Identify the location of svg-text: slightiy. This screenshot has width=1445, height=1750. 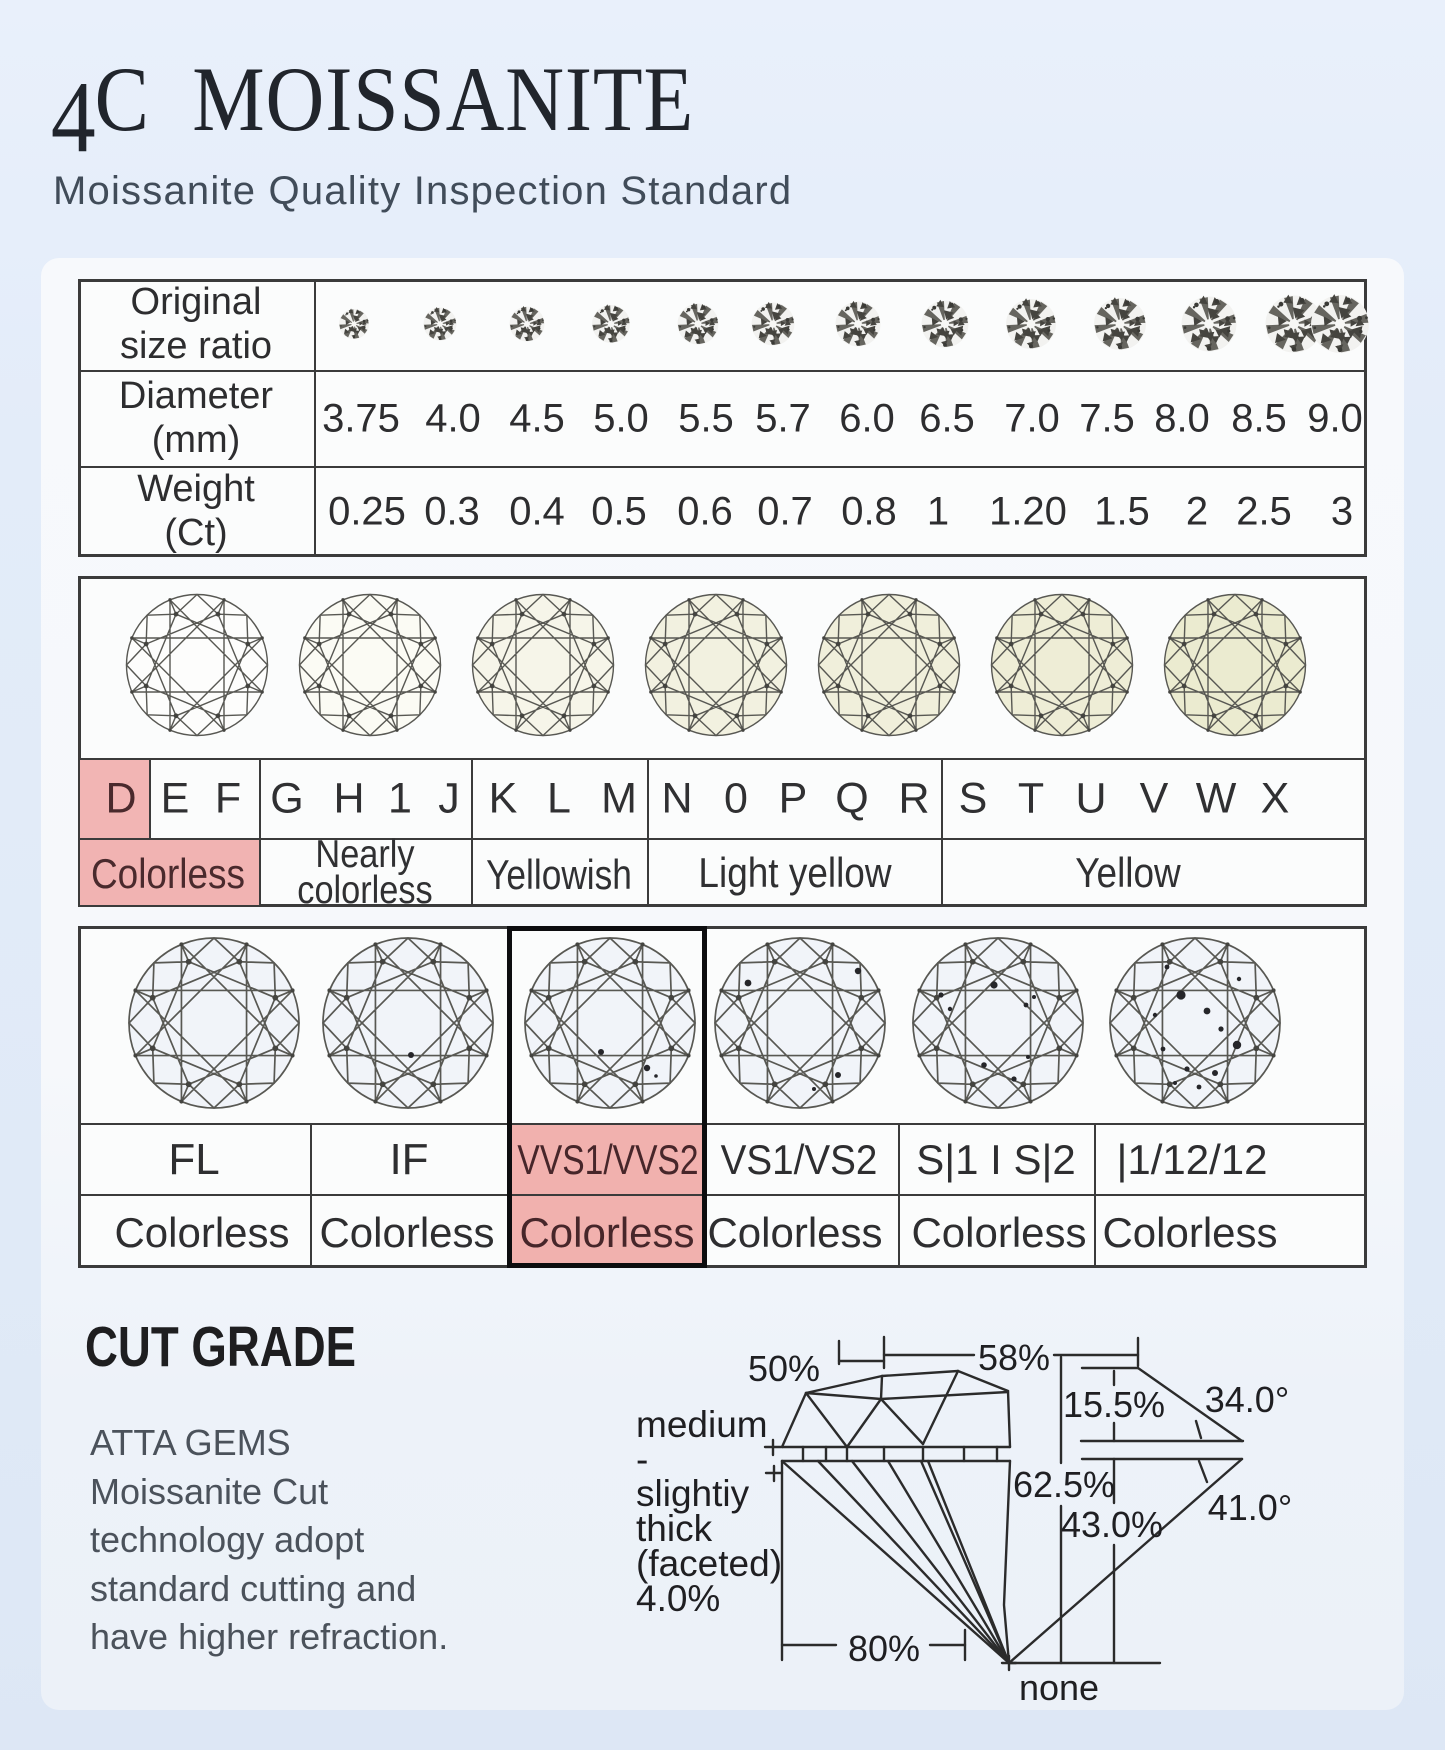
(693, 1493).